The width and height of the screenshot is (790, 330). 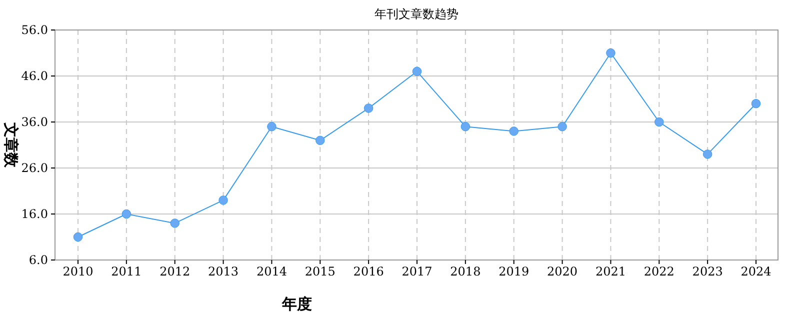 I want to click on x-tick-label: 2013, so click(x=223, y=271).